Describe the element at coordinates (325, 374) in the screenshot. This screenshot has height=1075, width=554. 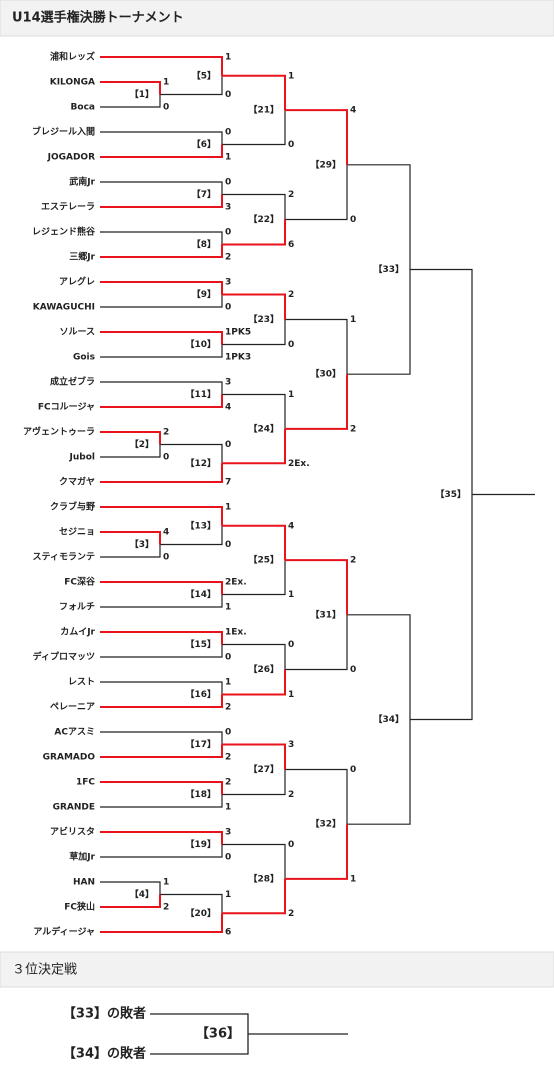
I see `match-label: 【30】` at that location.